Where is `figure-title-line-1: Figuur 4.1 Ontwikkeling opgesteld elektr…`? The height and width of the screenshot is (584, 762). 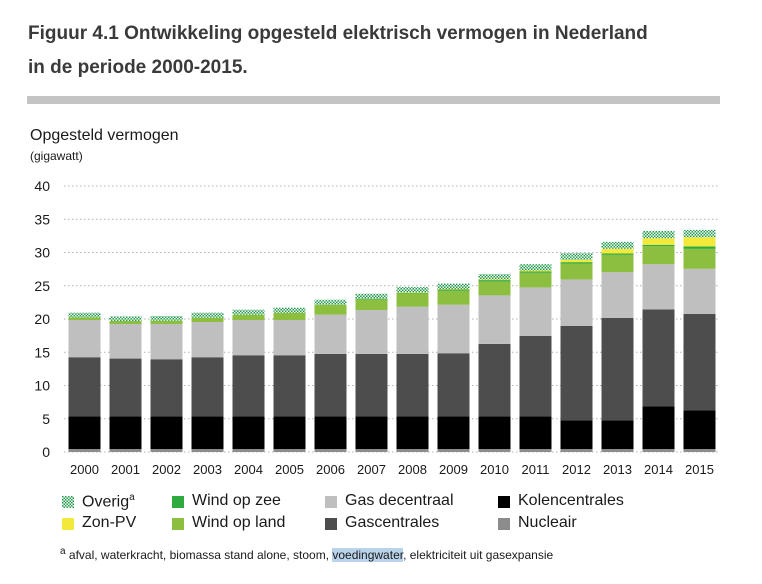
figure-title-line-1: Figuur 4.1 Ontwikkeling opgesteld elektr… is located at coordinates (338, 33).